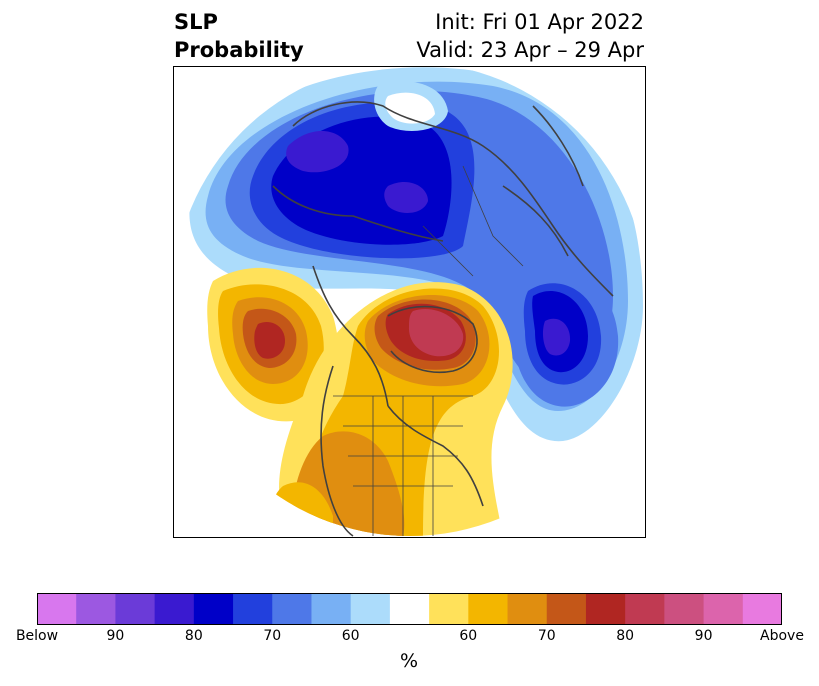  Describe the element at coordinates (565, 339) in the screenshot. I see `below-north-atlantic` at that location.